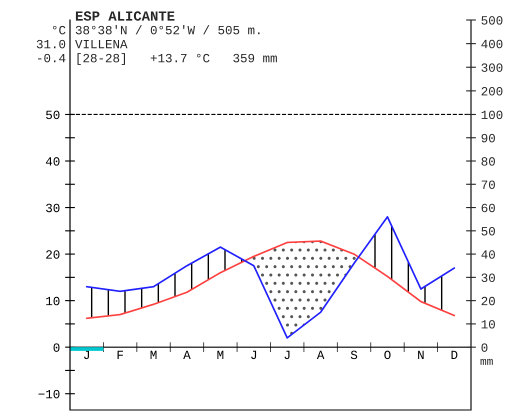 The image size is (525, 414). I want to click on annotation: 38°38'N / 0°52'W / 505 m., so click(168, 29).